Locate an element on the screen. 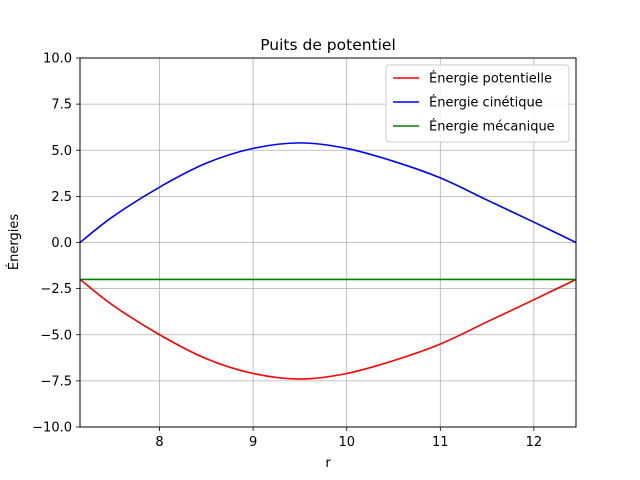 The height and width of the screenshot is (480, 640). legend-label: Énergie cinétique is located at coordinates (486, 103).